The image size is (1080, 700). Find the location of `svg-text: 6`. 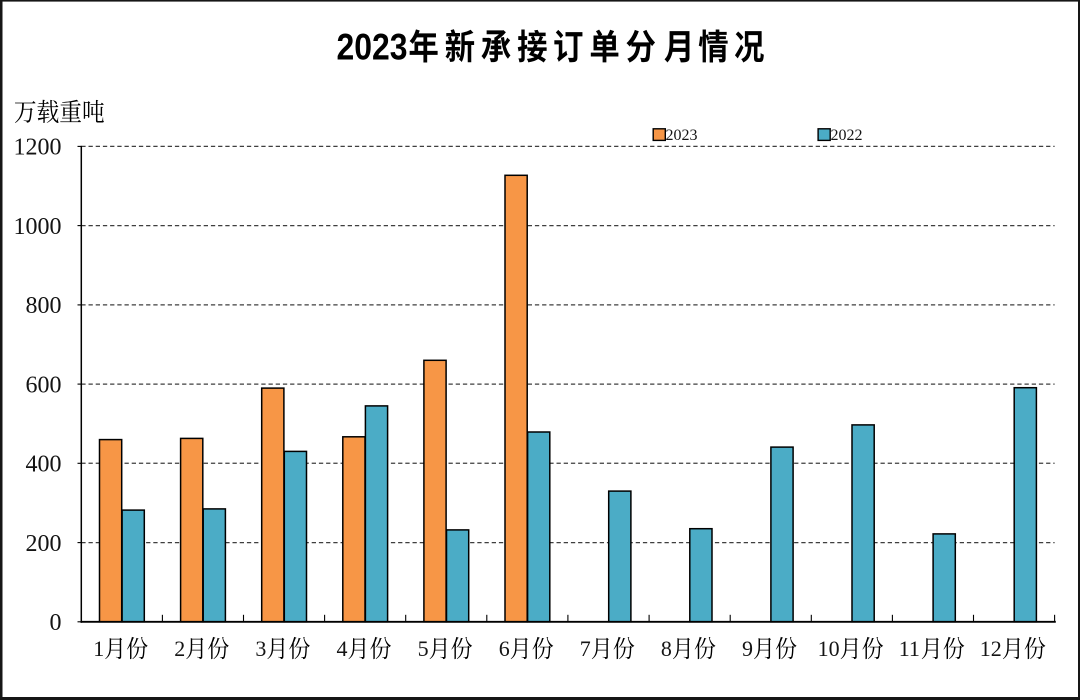

svg-text: 6 is located at coordinates (504, 648).